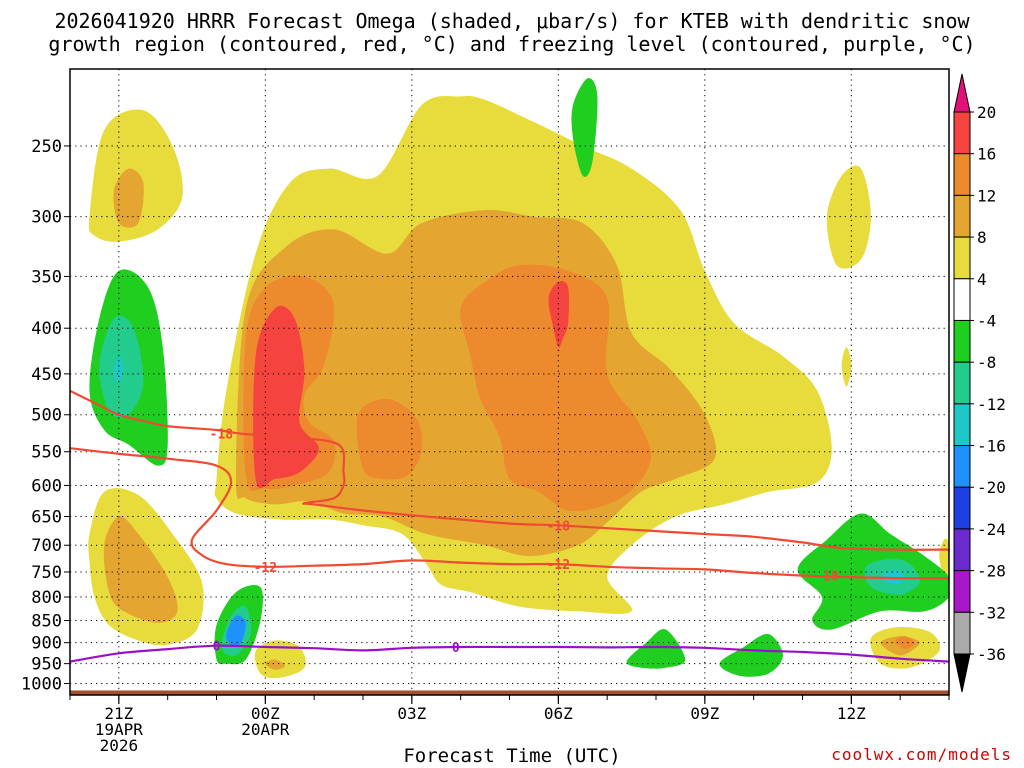 This screenshot has width=1024, height=768. Describe the element at coordinates (46, 453) in the screenshot. I see `y-tick-label-550: 550` at that location.